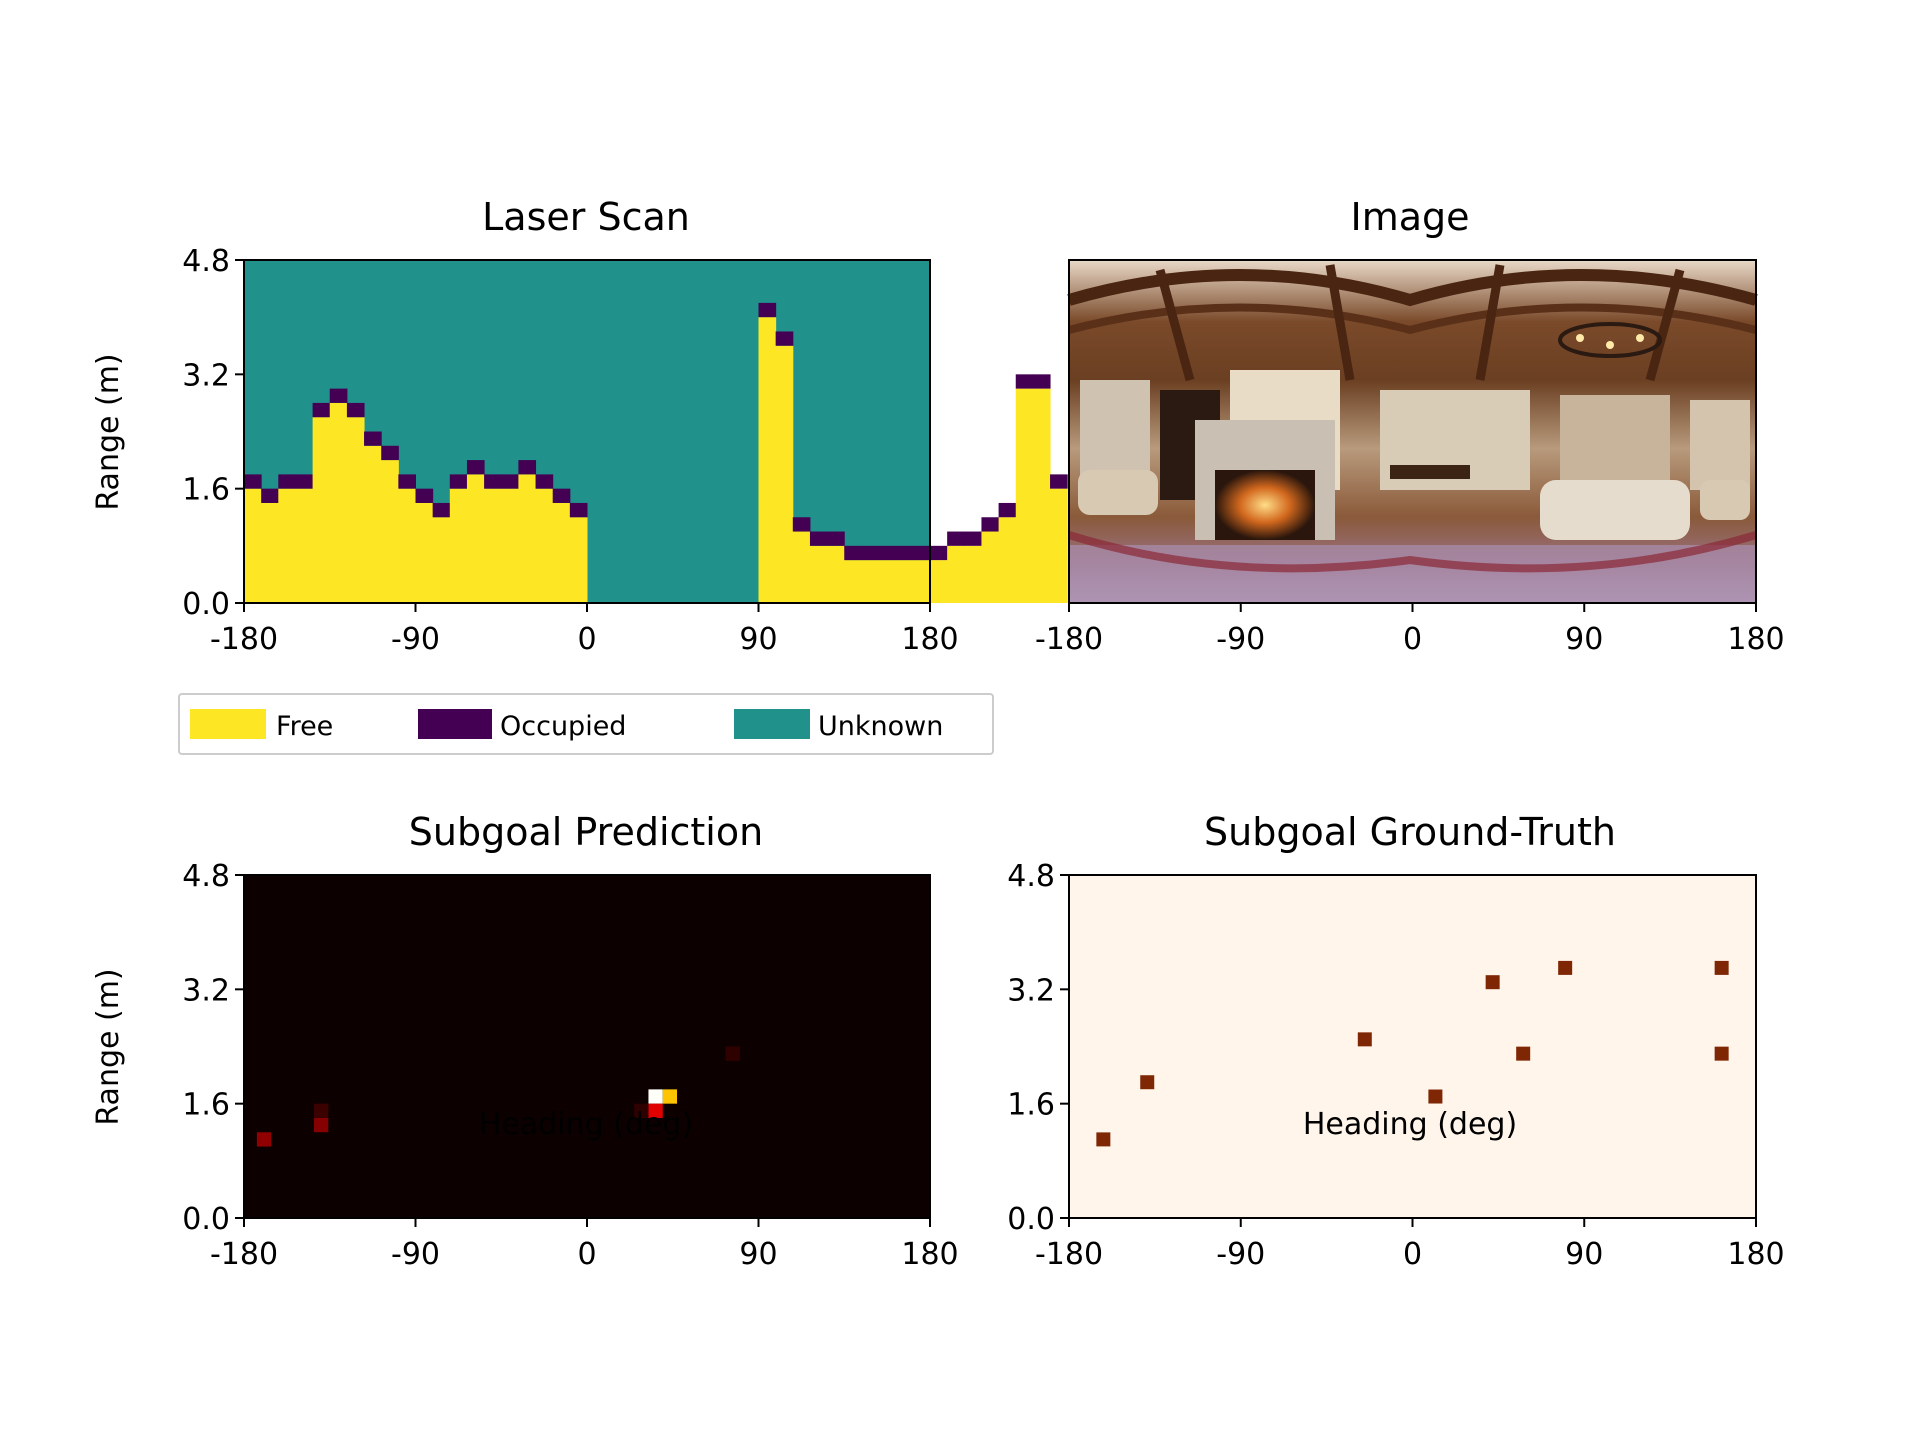 This screenshot has width=1920, height=1440. I want to click on subgoal-ground-truth-xlabel: Heading (deg), so click(1410, 1124).